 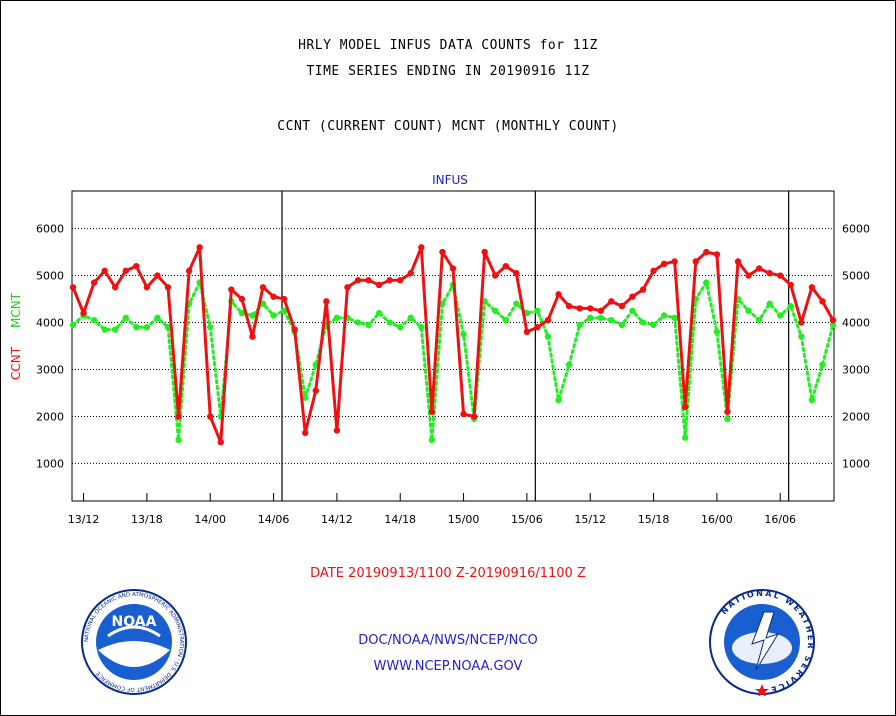 I want to click on x-tick-label: 14/18, so click(x=400, y=519).